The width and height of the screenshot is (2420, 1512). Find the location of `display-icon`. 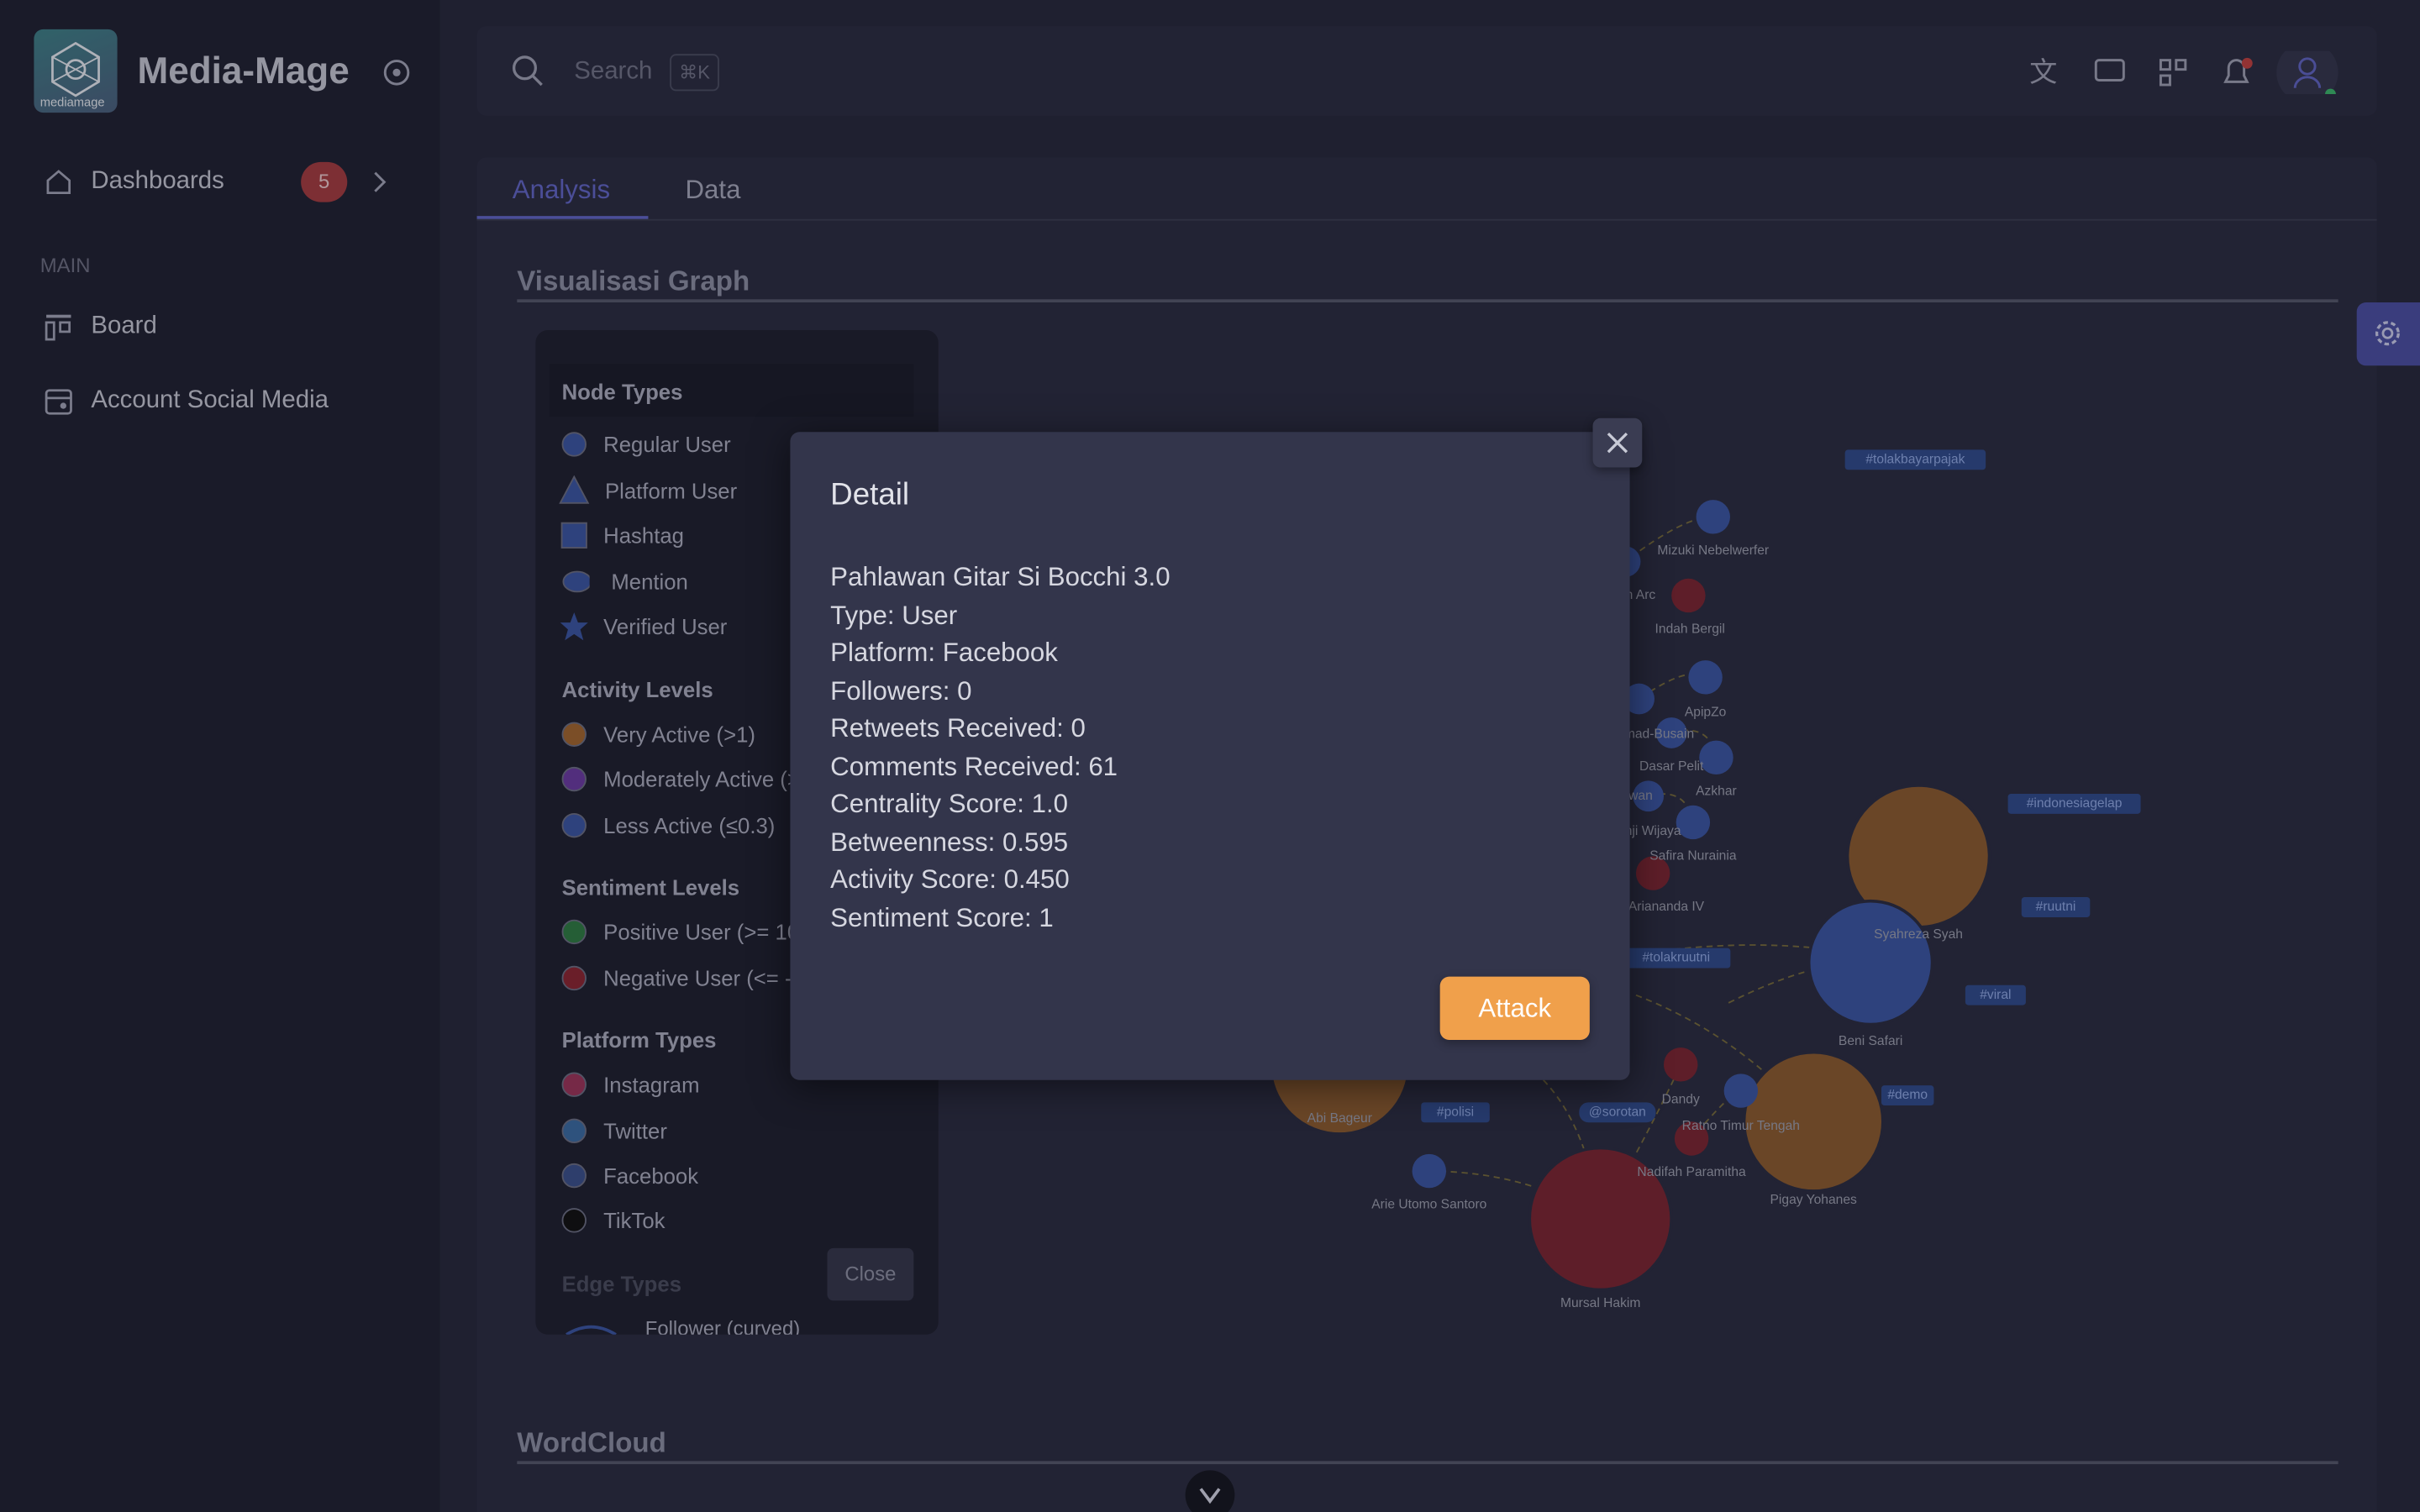

display-icon is located at coordinates (2109, 70).